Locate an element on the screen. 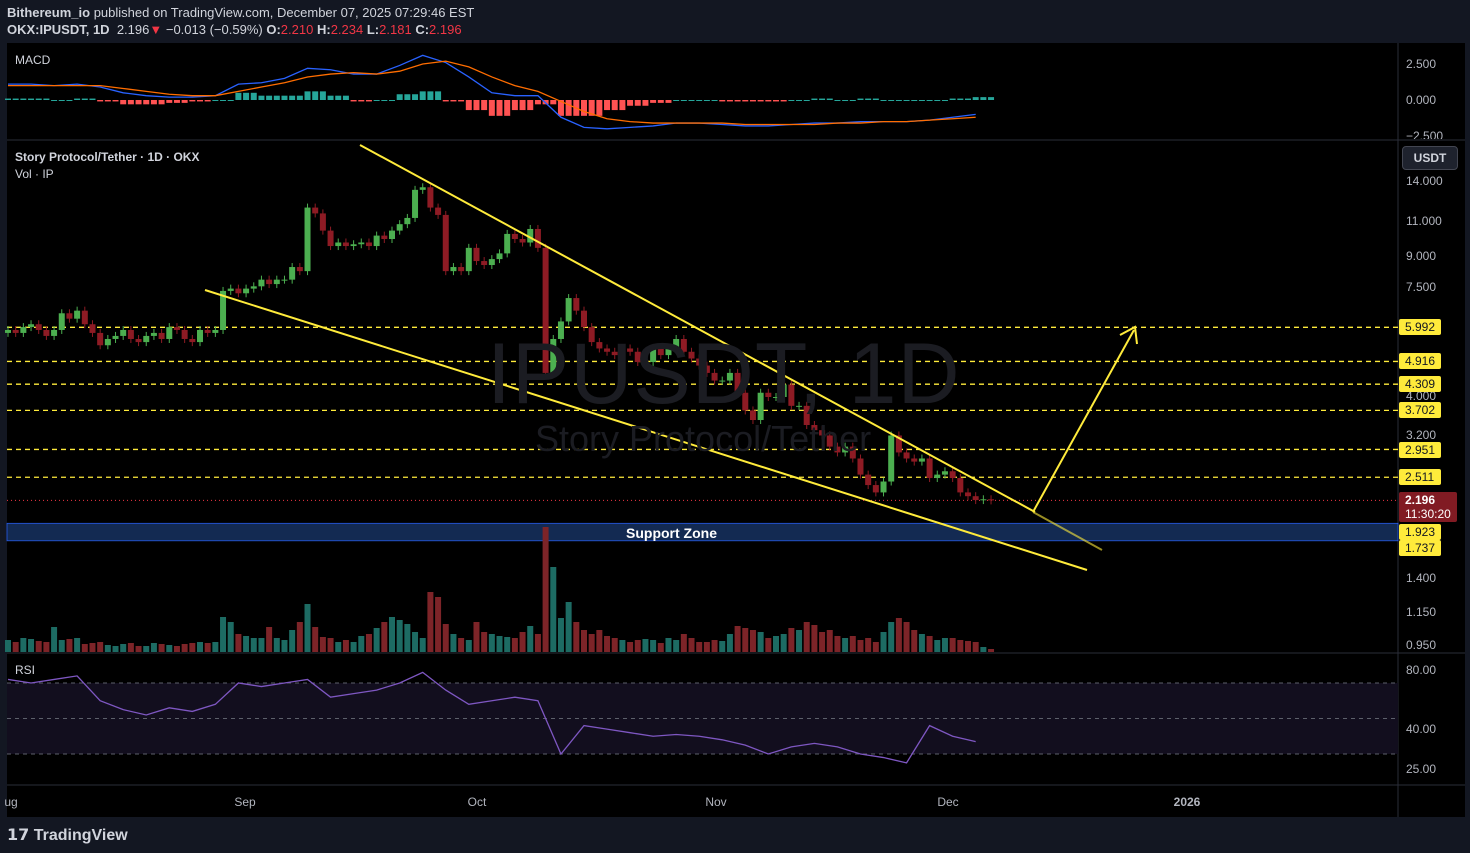 This screenshot has height=853, width=1470. price-axis is located at coordinates (1431, 430).